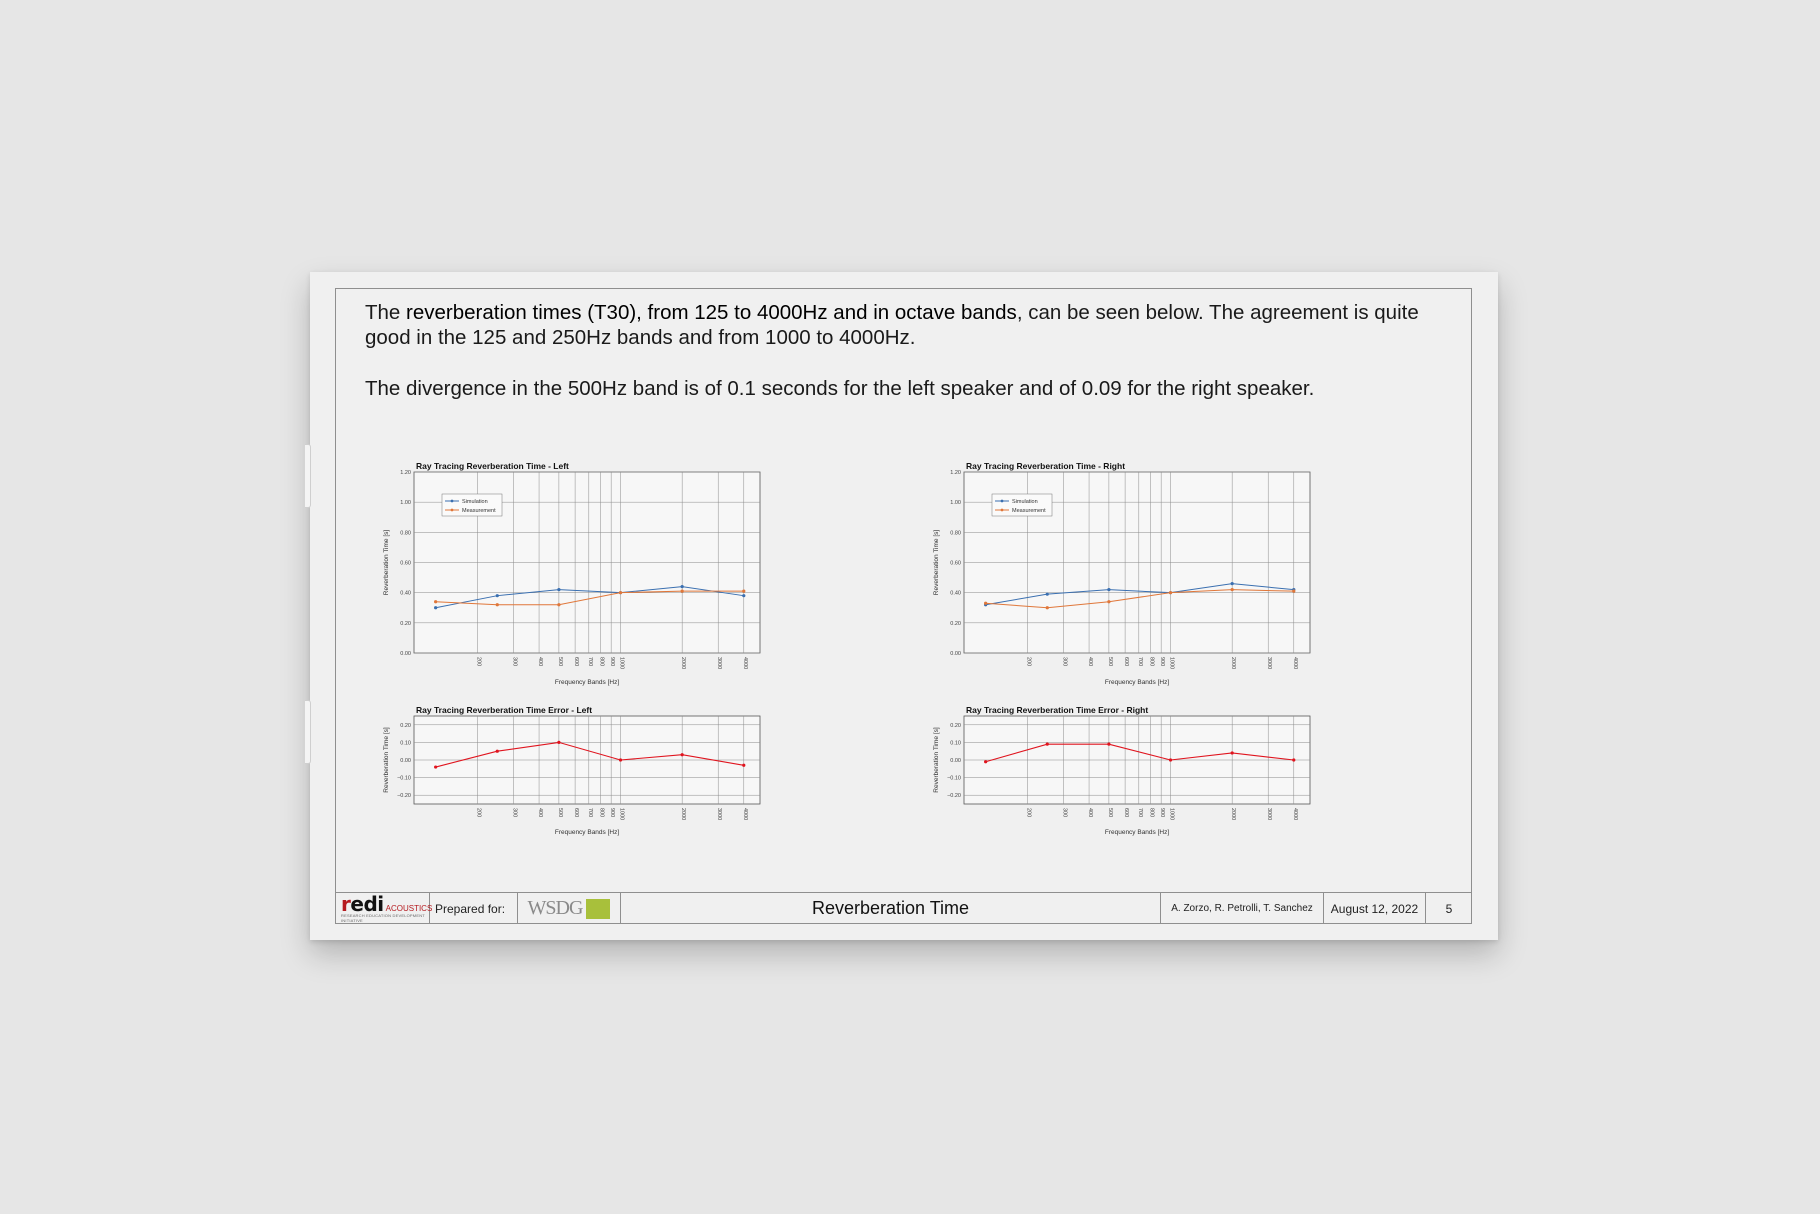 Image resolution: width=1820 pixels, height=1214 pixels. Describe the element at coordinates (955, 594) in the screenshot. I see `y-tick-label: 0.40` at that location.